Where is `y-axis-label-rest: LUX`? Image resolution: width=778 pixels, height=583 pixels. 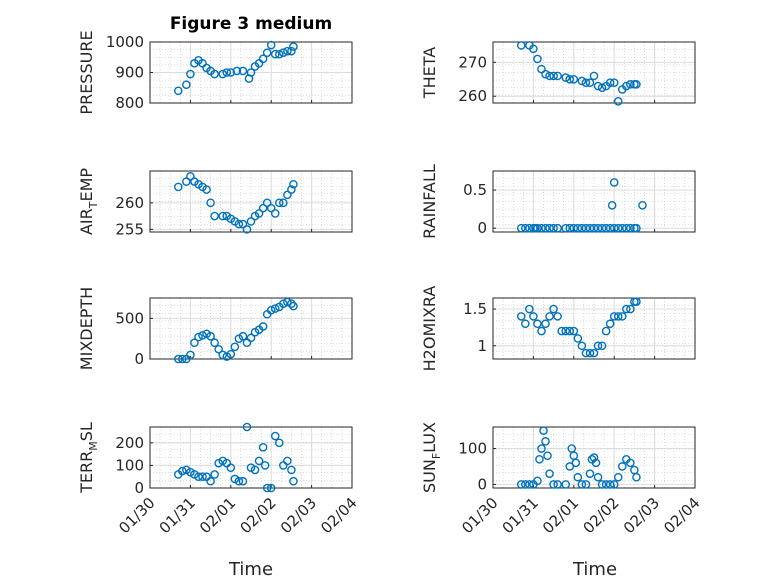 y-axis-label-rest: LUX is located at coordinates (429, 437).